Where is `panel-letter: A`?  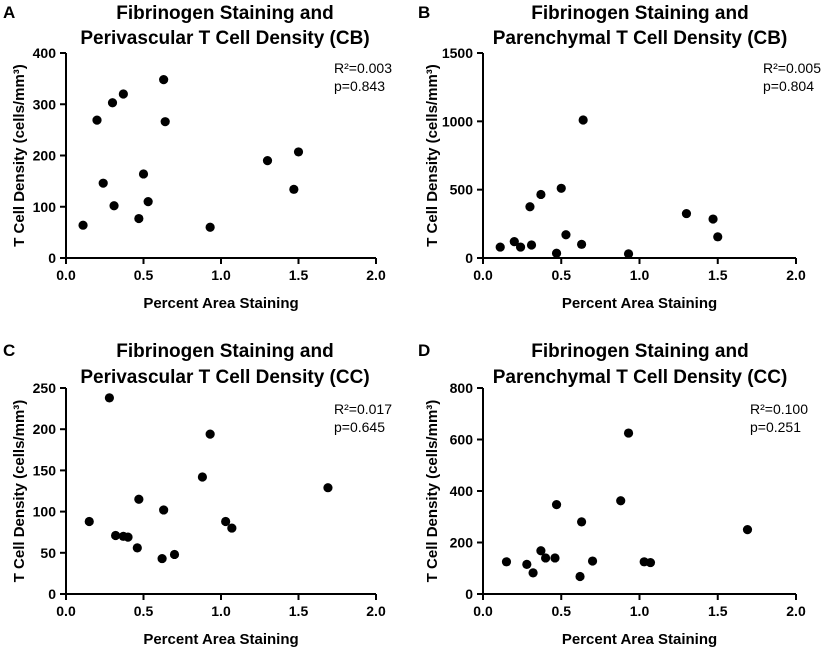
panel-letter: A is located at coordinates (9, 12).